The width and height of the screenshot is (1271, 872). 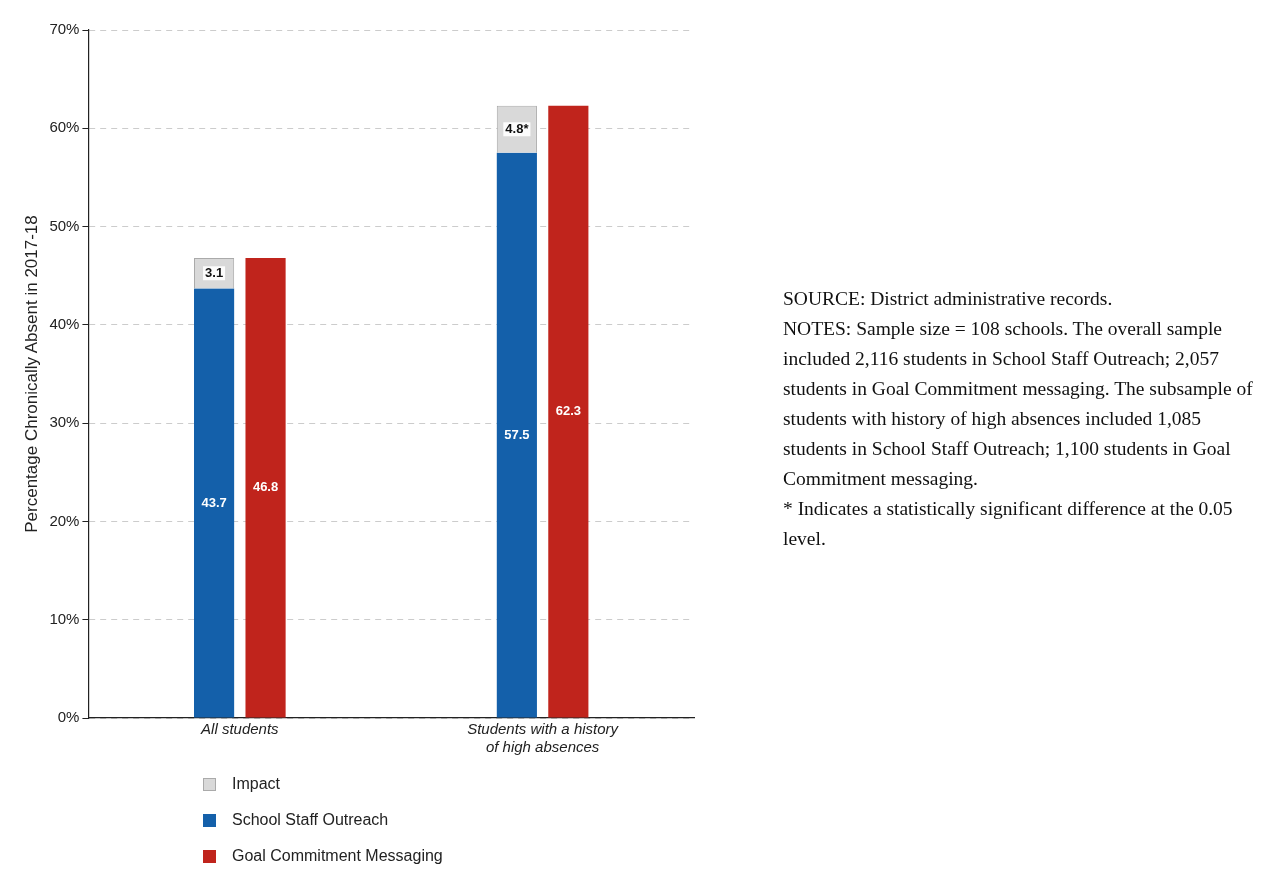 What do you see at coordinates (256, 784) in the screenshot?
I see `legend-label: Impact` at bounding box center [256, 784].